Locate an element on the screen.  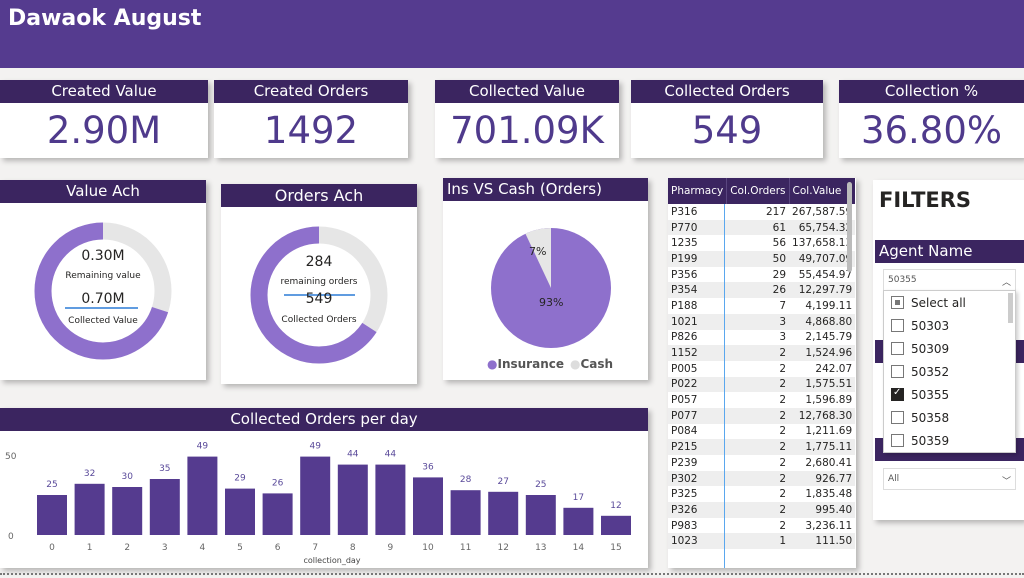
x-tick: 15 is located at coordinates (615, 548).